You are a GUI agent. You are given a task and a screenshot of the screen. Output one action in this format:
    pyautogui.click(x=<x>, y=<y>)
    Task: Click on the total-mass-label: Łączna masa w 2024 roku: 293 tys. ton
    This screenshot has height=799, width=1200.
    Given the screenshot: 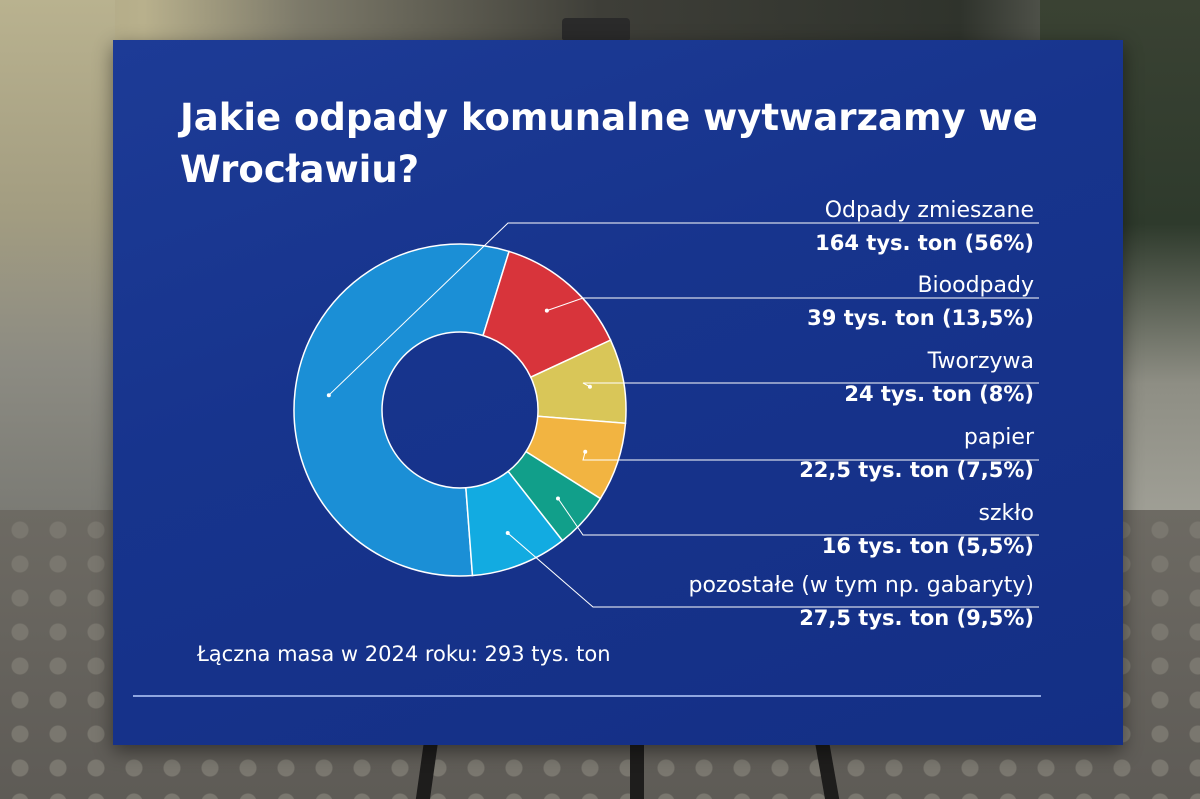 What is the action you would take?
    pyautogui.click(x=404, y=654)
    